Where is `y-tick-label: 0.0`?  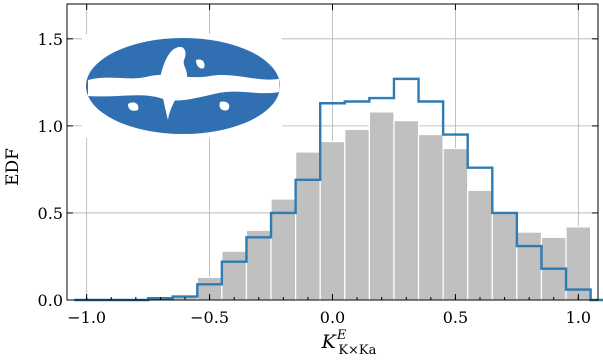 y-tick-label: 0.0 is located at coordinates (50, 300).